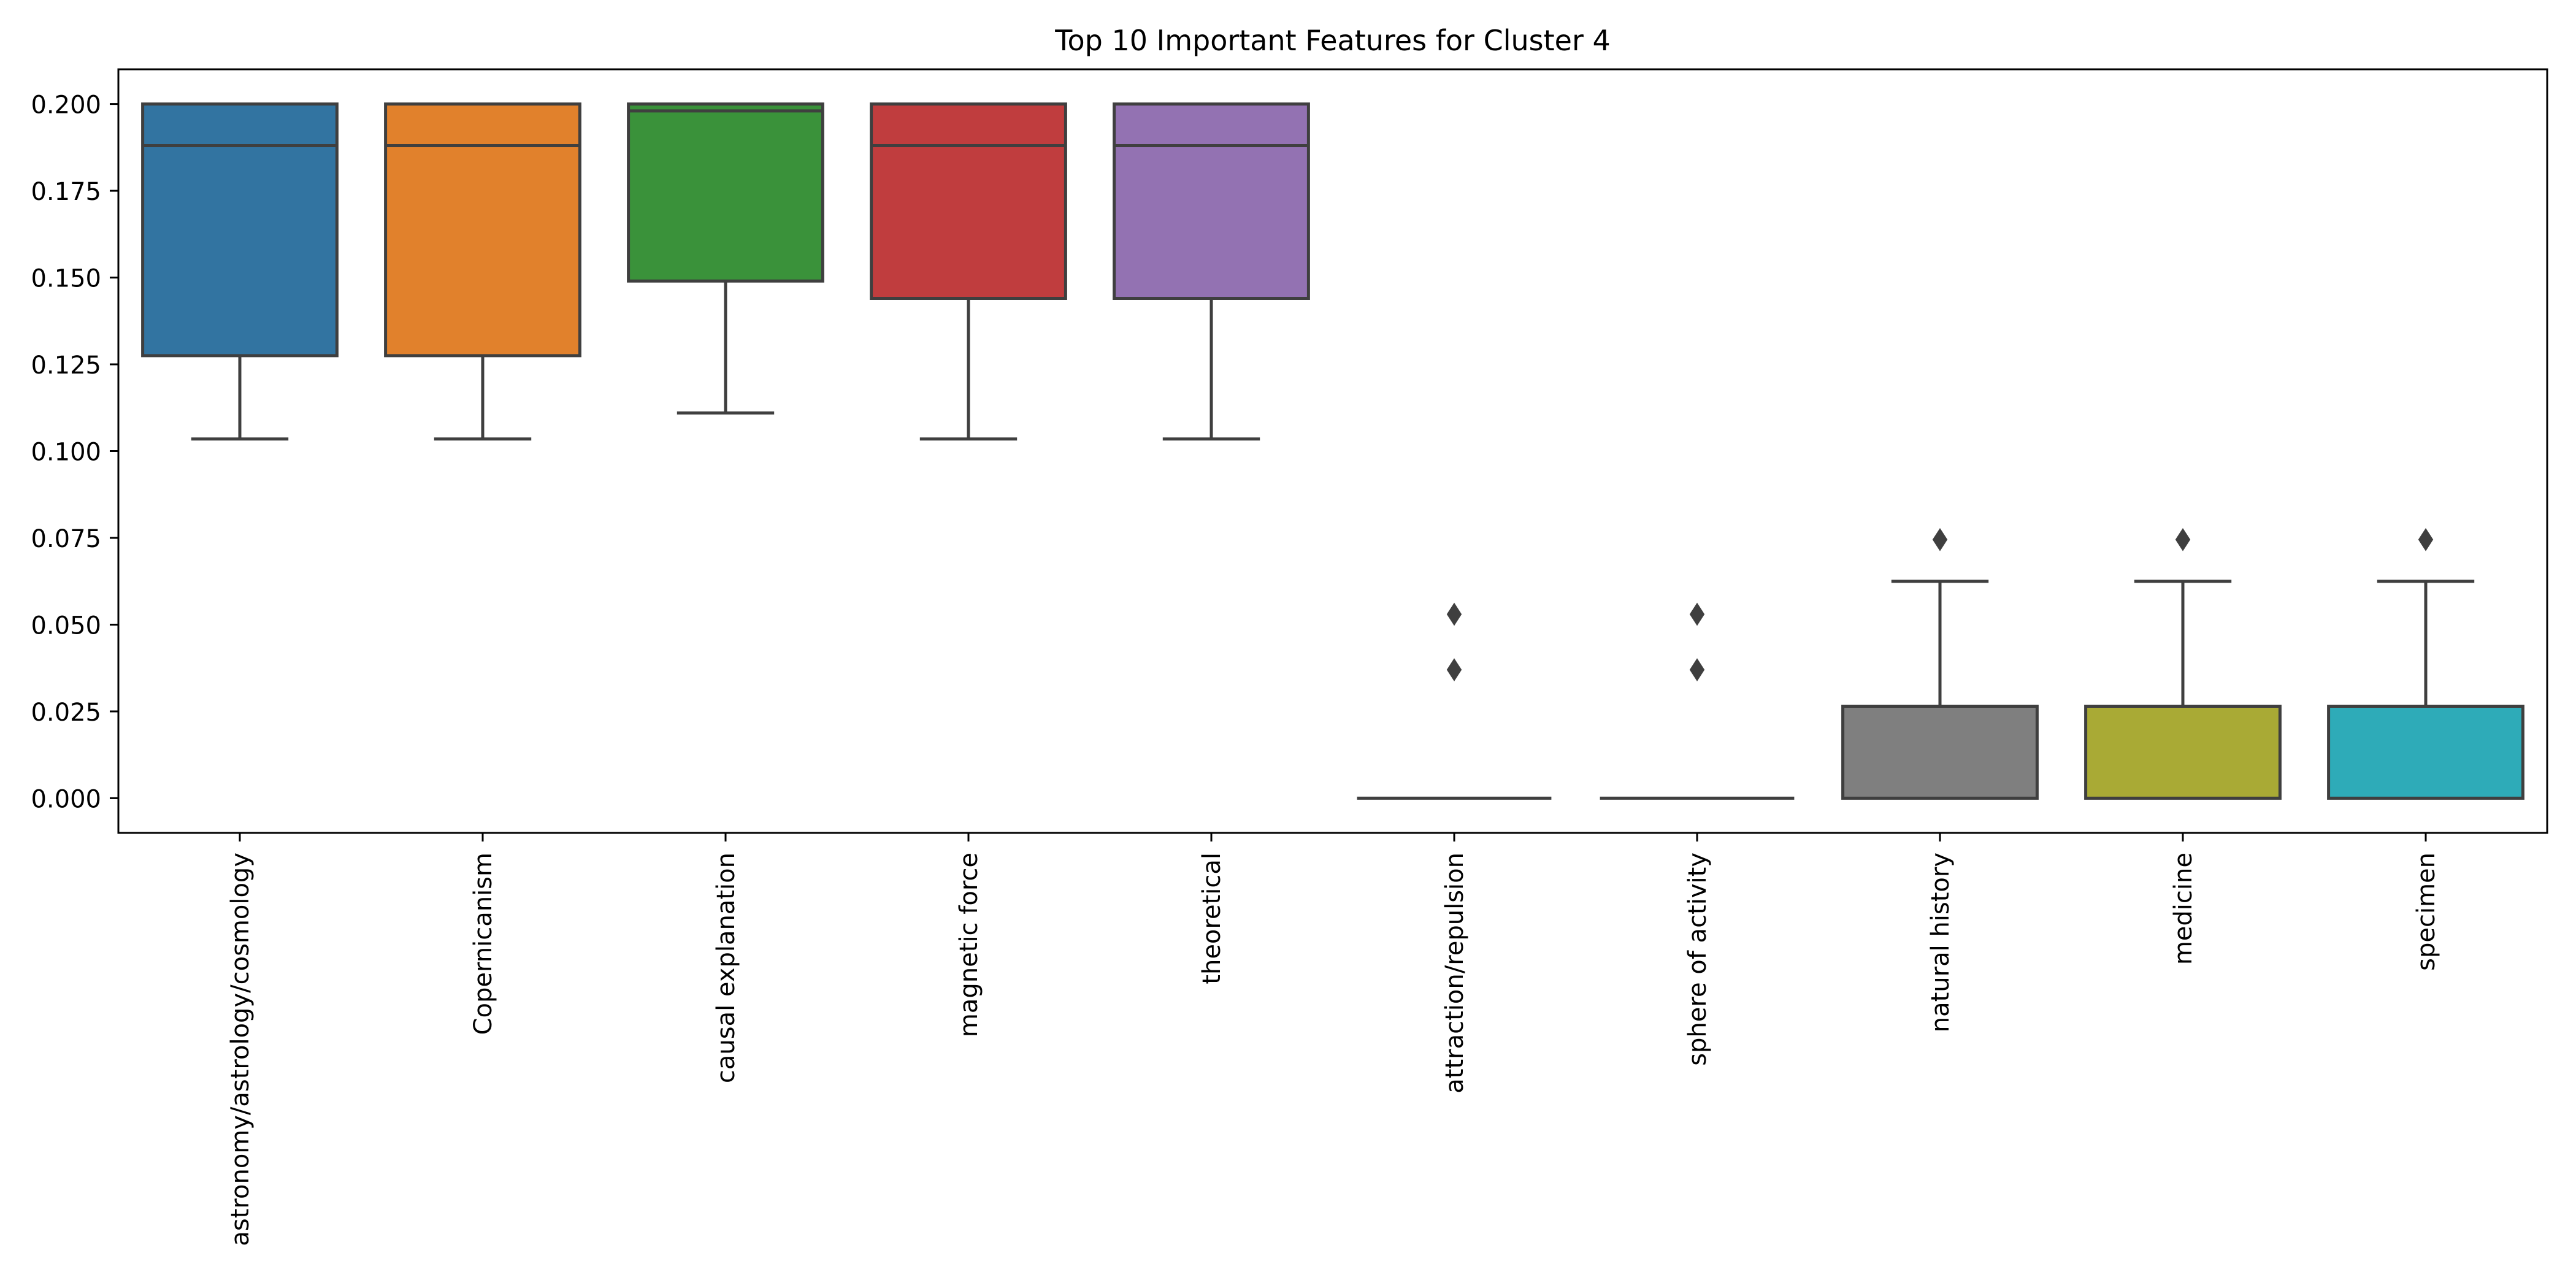  I want to click on y-tick-label: 0.075, so click(66, 539).